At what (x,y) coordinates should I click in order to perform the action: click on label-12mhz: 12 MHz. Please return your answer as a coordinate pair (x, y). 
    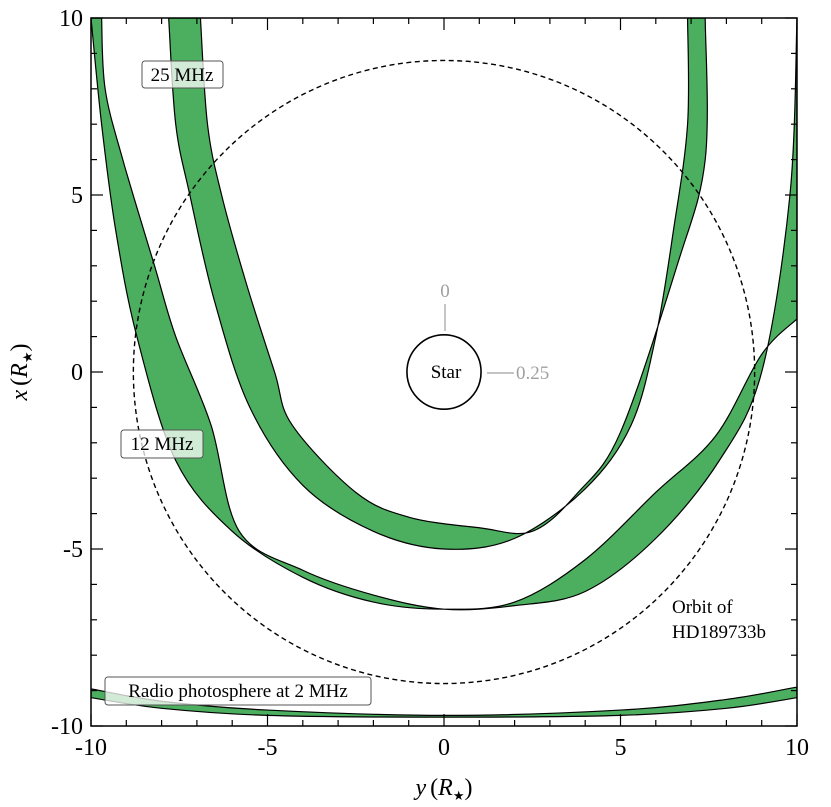
    Looking at the image, I should click on (162, 444).